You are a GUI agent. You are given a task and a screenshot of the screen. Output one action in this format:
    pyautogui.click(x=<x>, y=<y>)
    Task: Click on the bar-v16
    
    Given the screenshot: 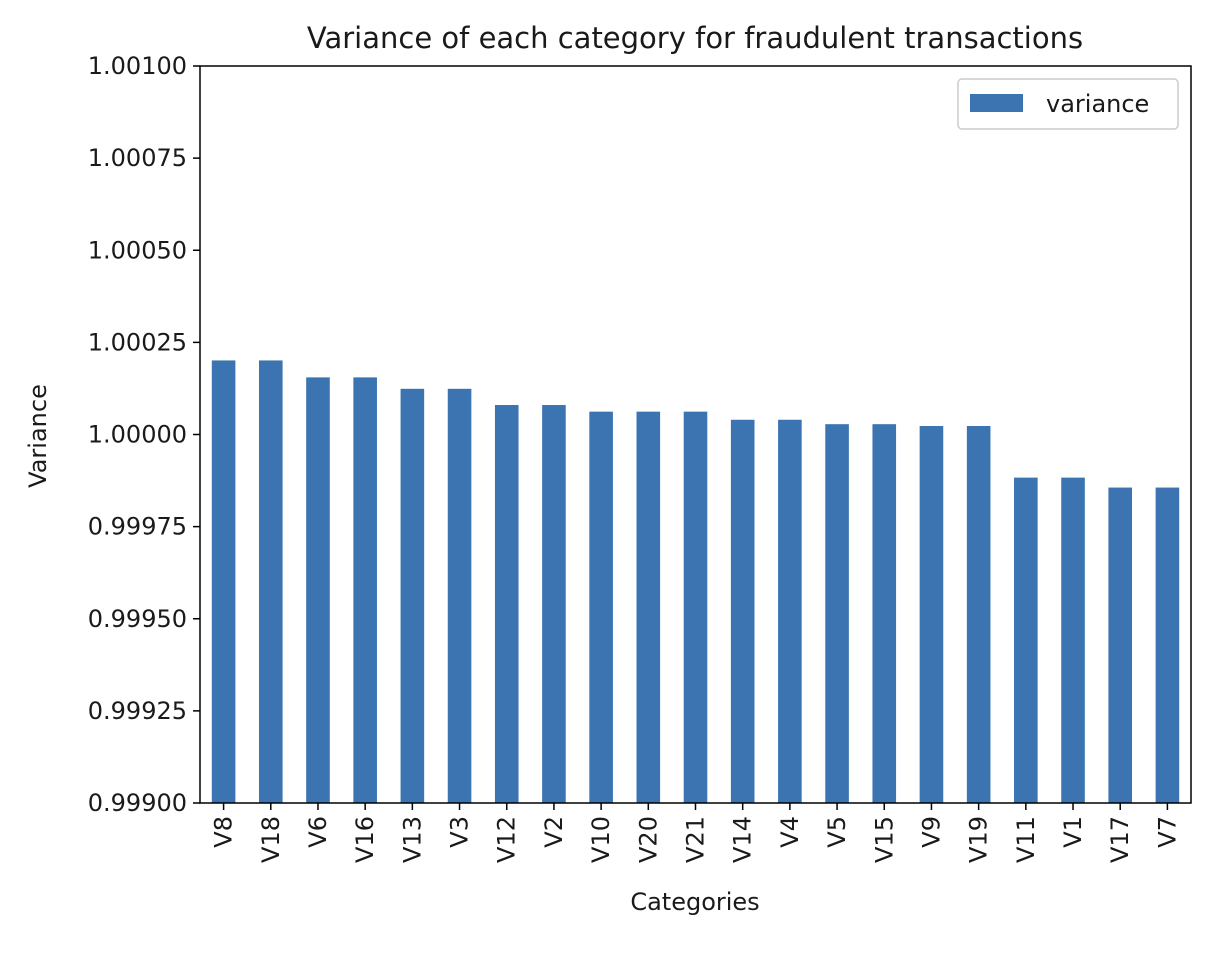 What is the action you would take?
    pyautogui.click(x=365, y=590)
    